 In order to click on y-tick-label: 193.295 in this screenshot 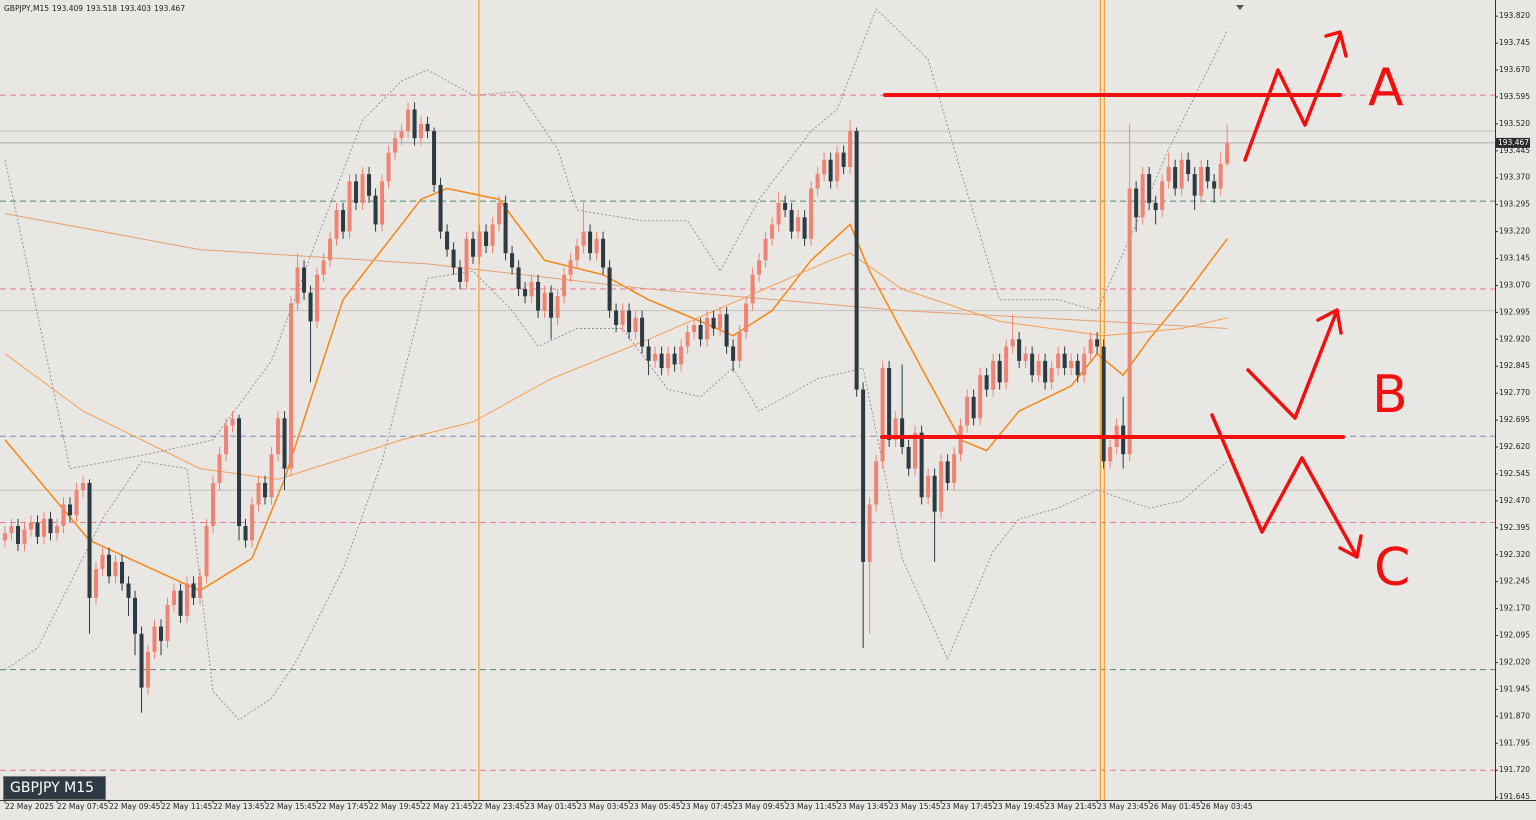, I will do `click(1514, 204)`.